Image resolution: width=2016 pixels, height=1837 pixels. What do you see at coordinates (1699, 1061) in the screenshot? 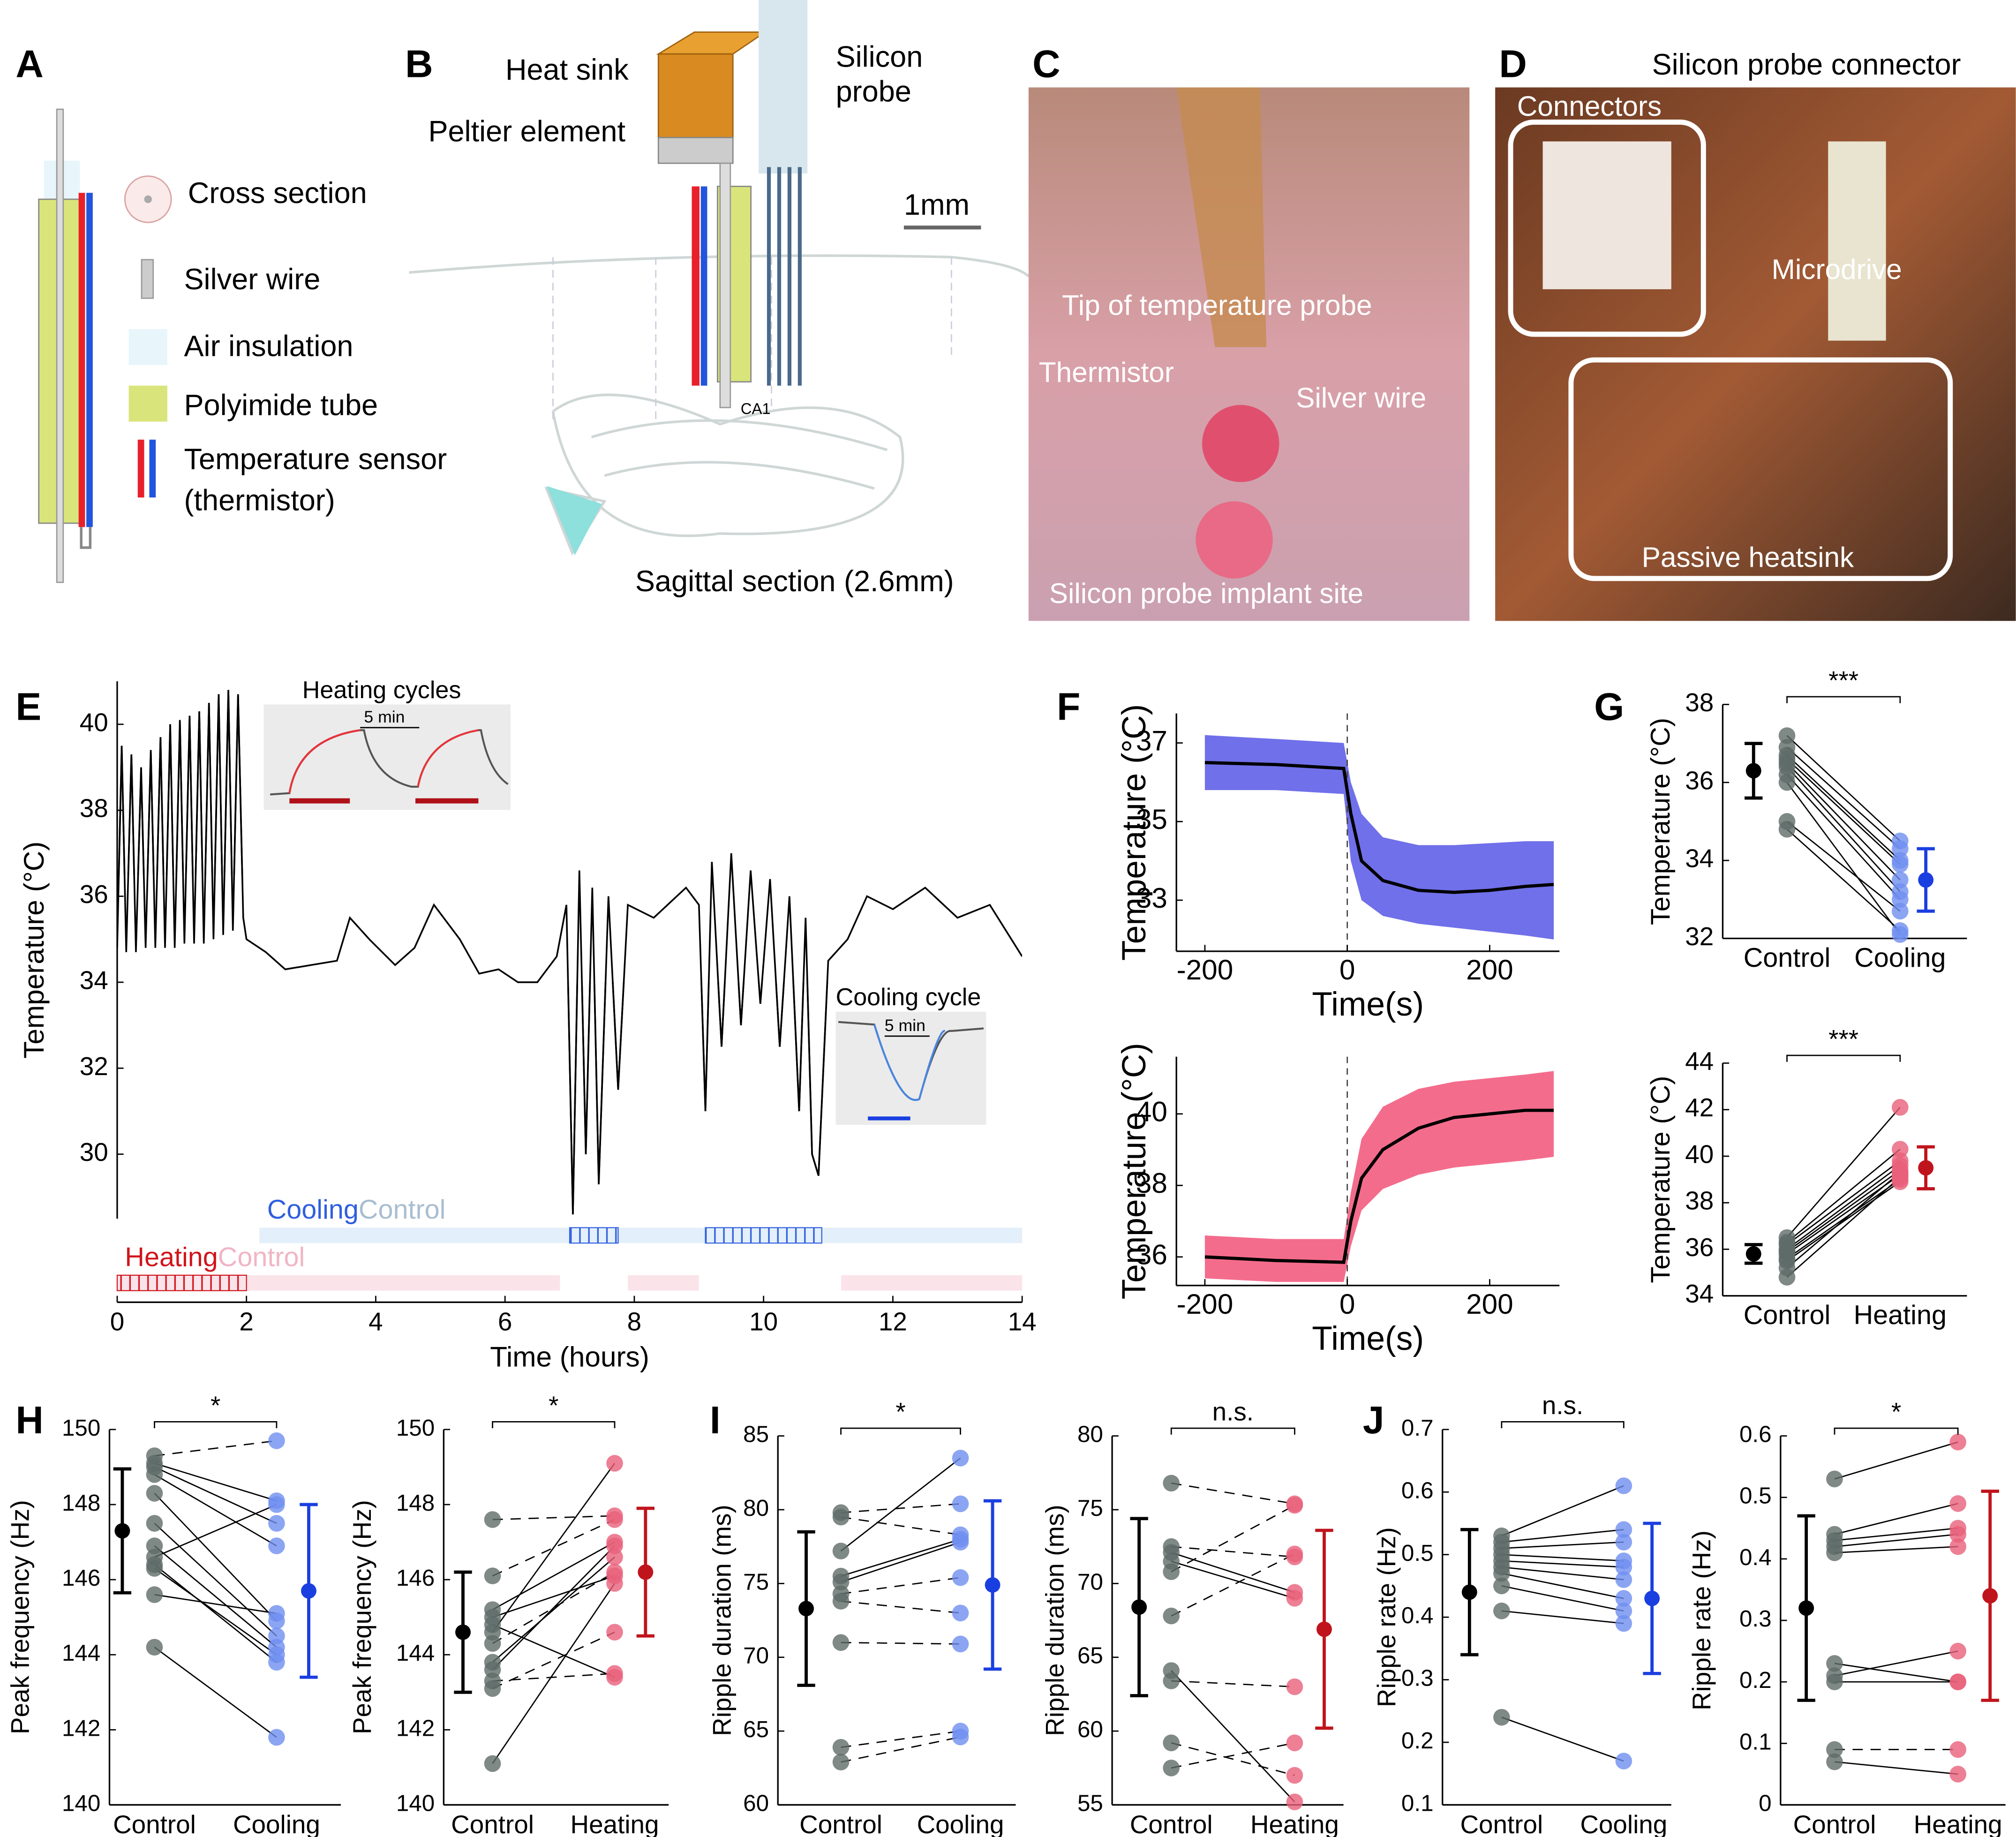
I see `y-tick-label: 44` at bounding box center [1699, 1061].